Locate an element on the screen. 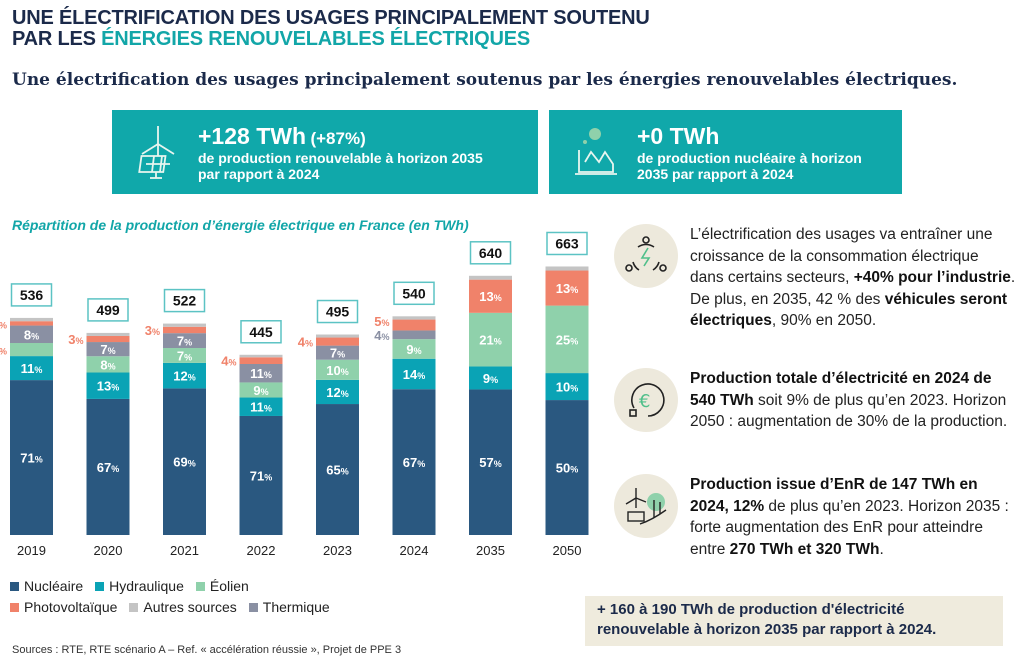 The height and width of the screenshot is (666, 1024). electricity-network-icon is located at coordinates (646, 256).